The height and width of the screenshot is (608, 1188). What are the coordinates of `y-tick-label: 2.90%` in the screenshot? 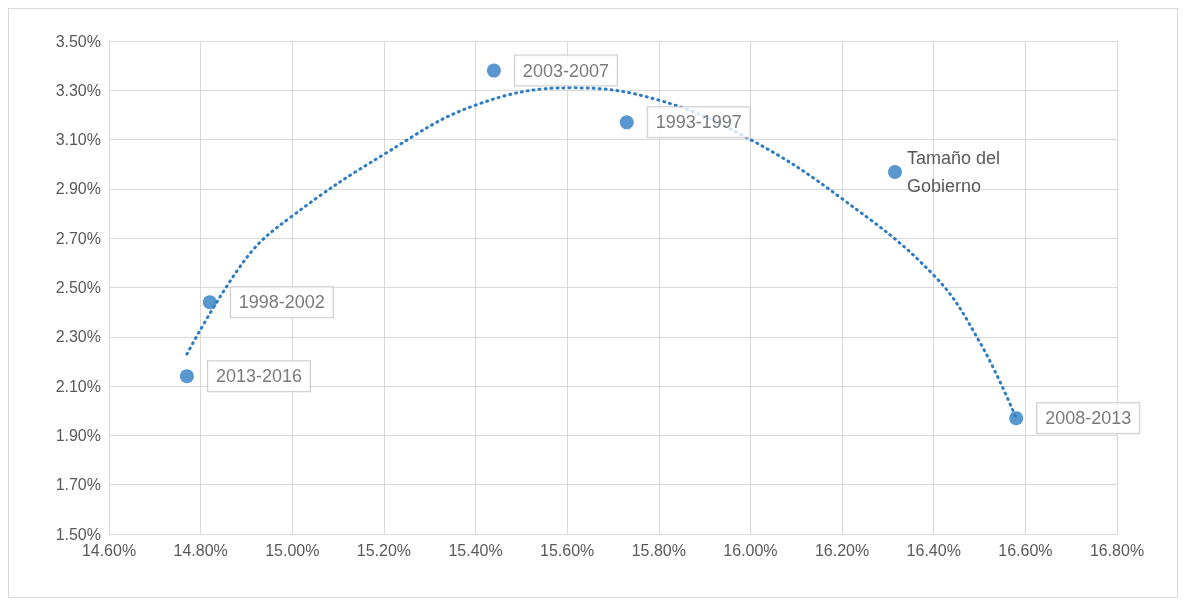 It's located at (78, 189).